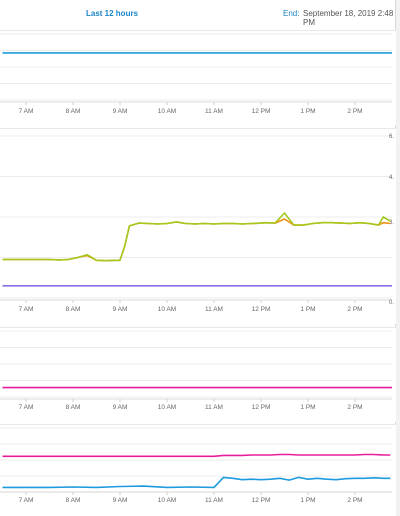  I want to click on y-tick-label: 6., so click(391, 137).